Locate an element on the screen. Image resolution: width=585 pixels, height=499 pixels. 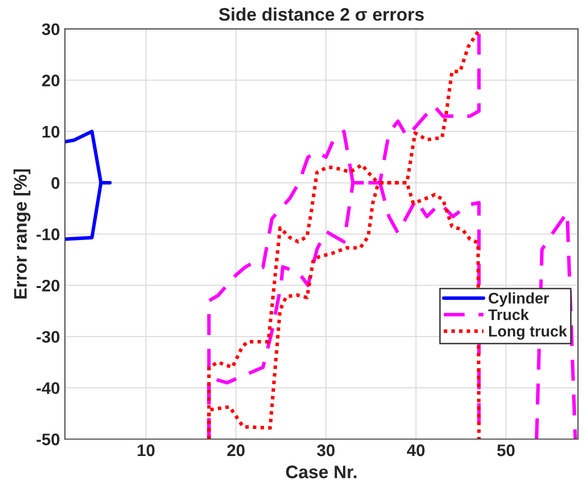
y-tick-label: 0 is located at coordinates (55, 183).